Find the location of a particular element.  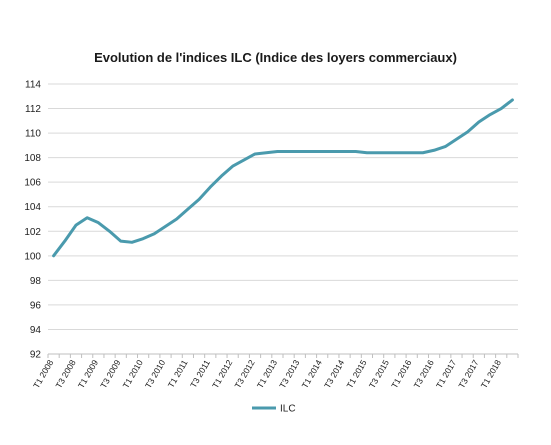

x-tick-label: T1 2012 is located at coordinates (222, 374).